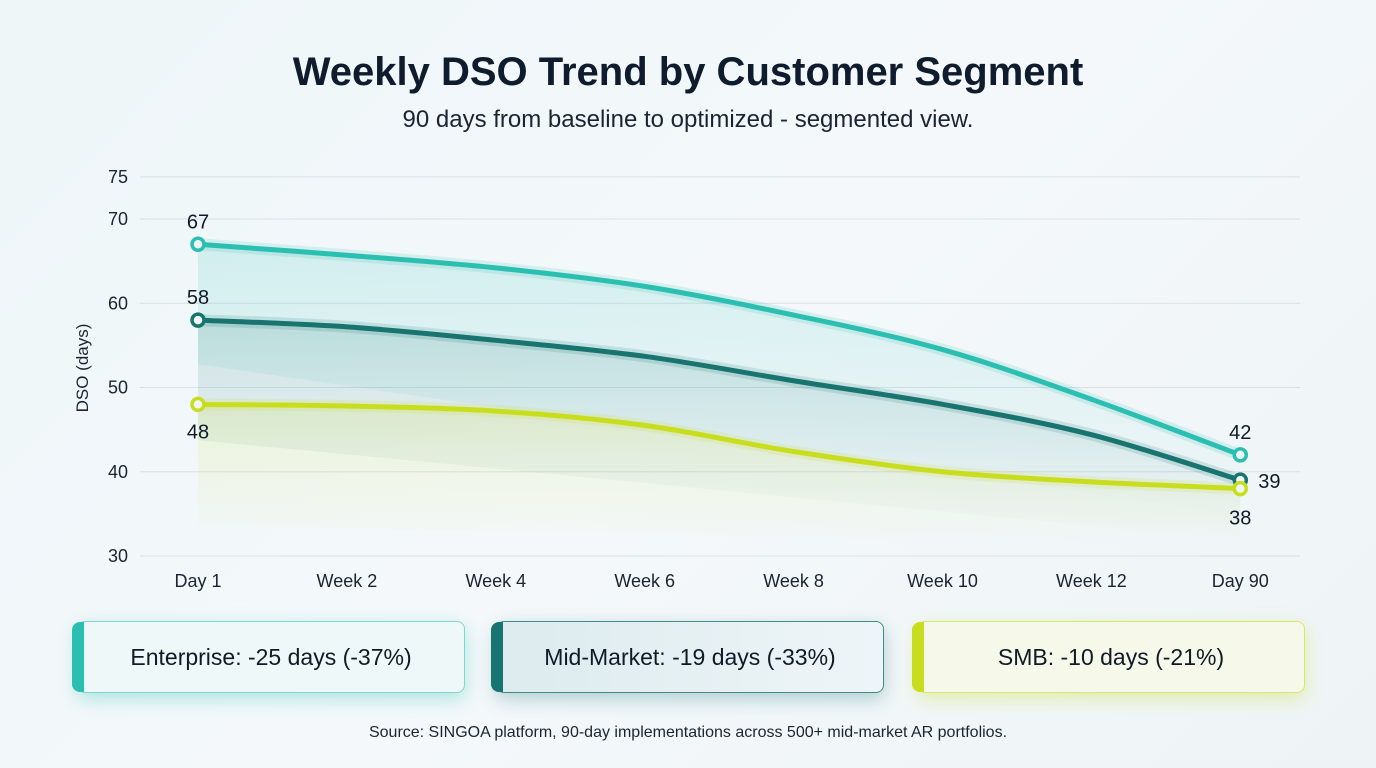 The image size is (1376, 768). I want to click on summary-card-mid-market: Mid-Market: -19 days (-33%), so click(687, 657).